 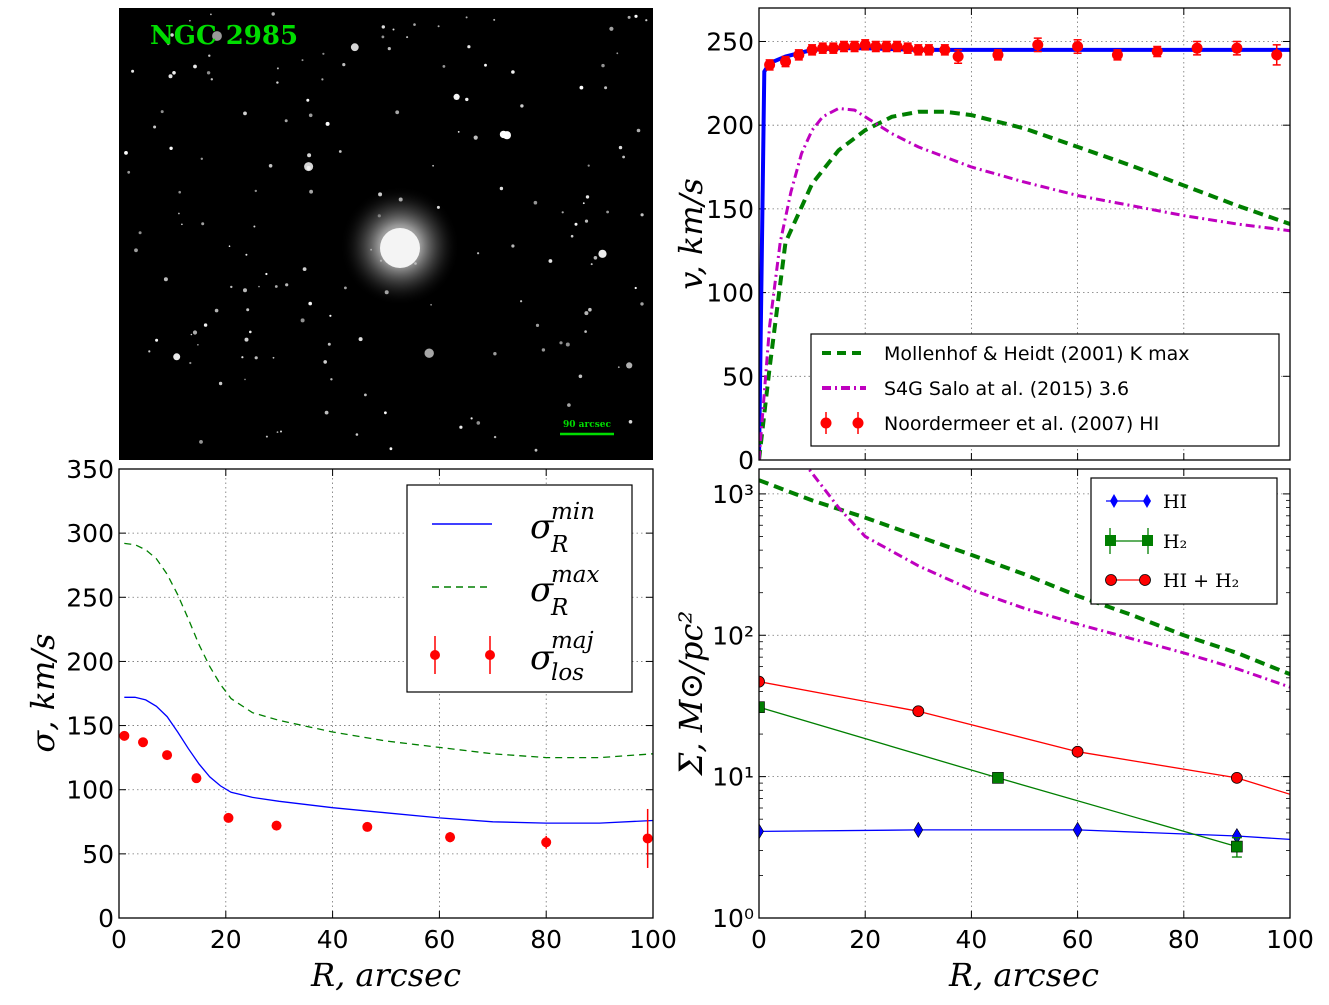 What do you see at coordinates (388, 650) in the screenshot?
I see `sig_max-line` at bounding box center [388, 650].